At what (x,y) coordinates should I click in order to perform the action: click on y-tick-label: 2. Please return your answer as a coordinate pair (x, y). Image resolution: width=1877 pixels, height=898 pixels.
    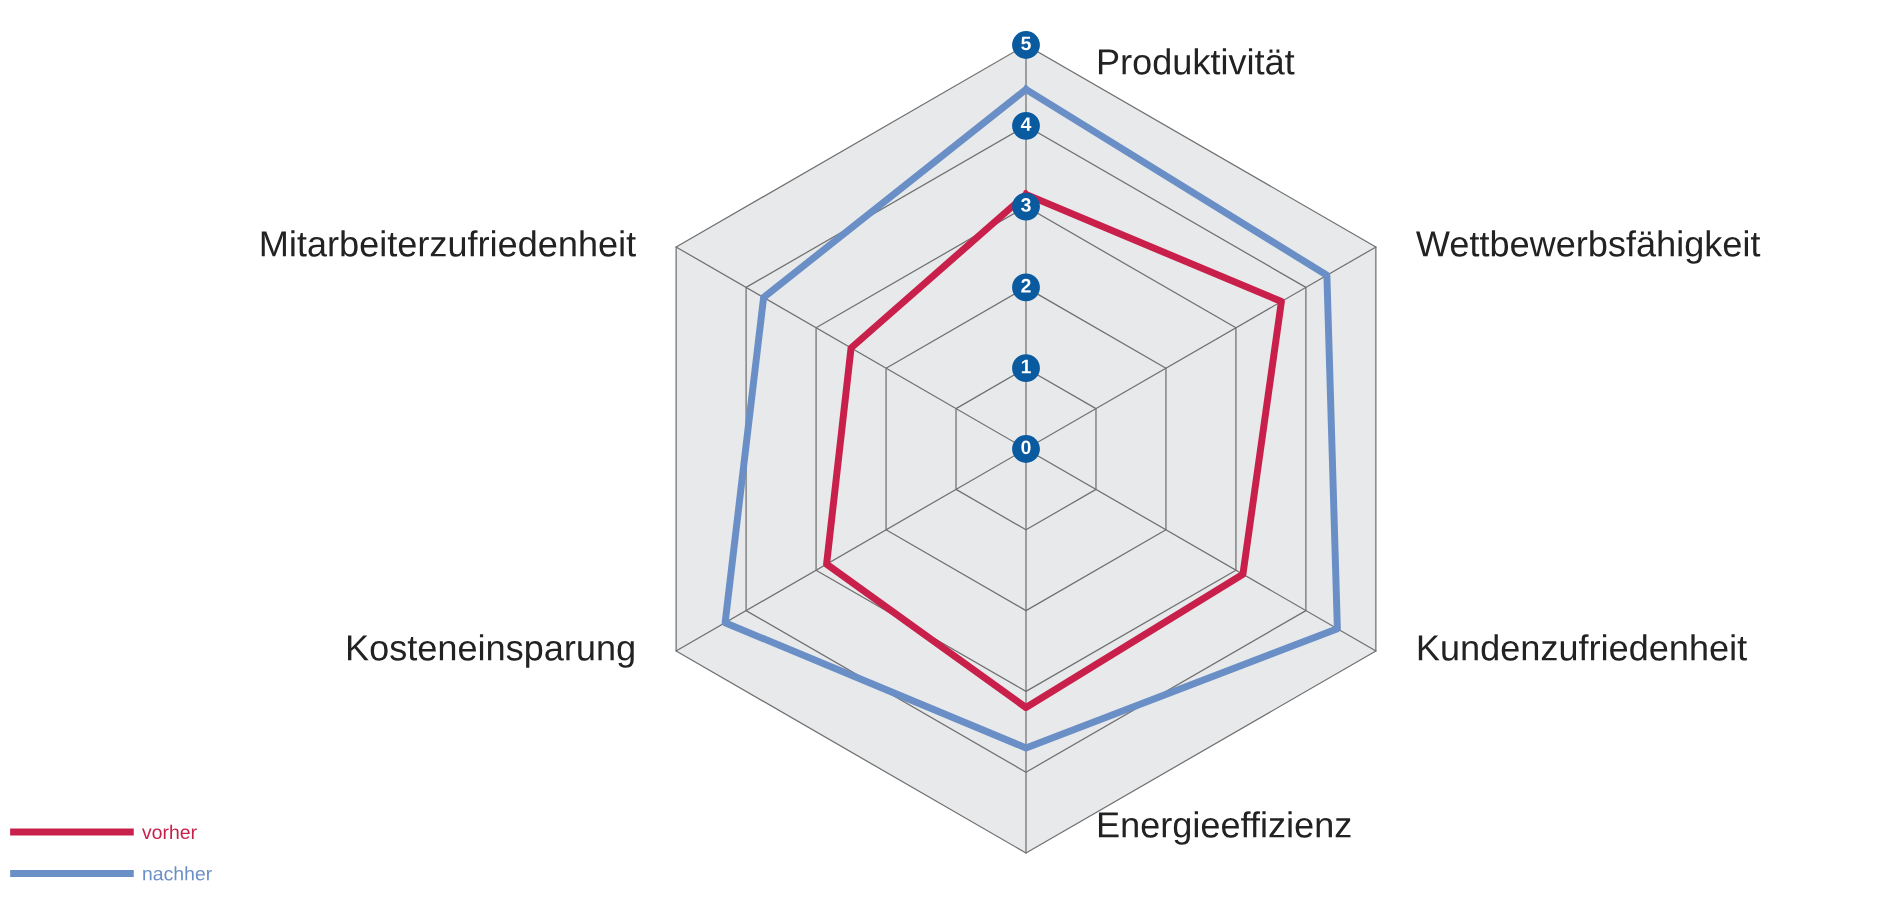
    Looking at the image, I should click on (1026, 285).